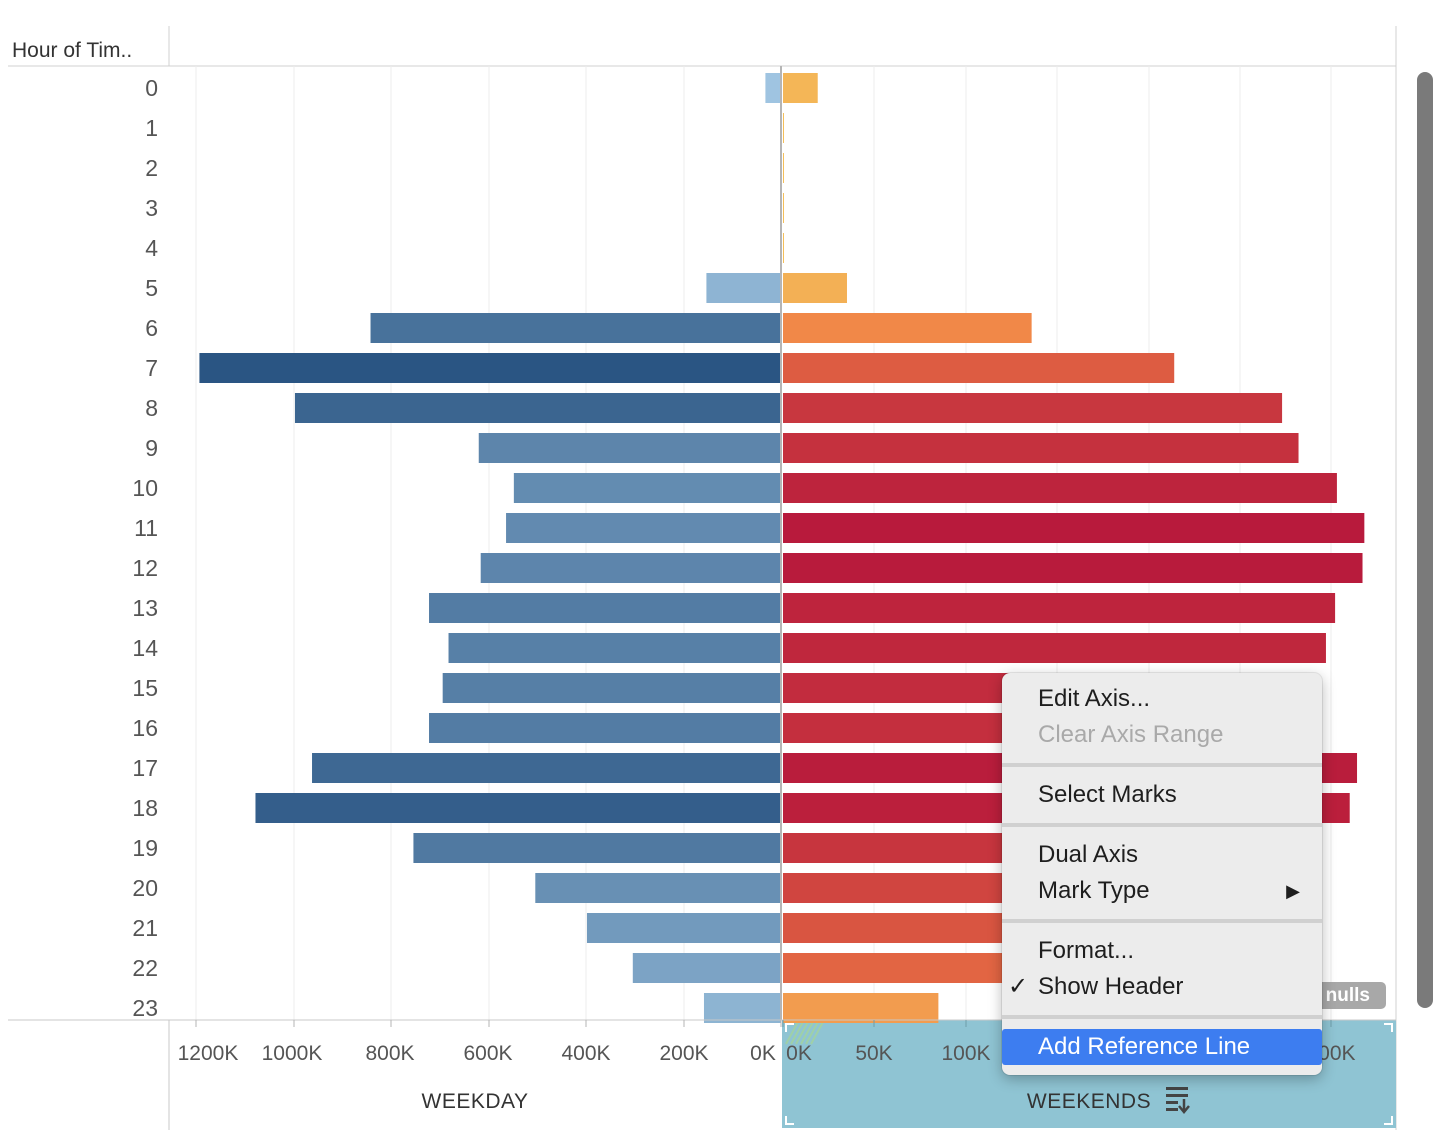 Image resolution: width=1450 pixels, height=1146 pixels. I want to click on menu-item-show-header: ✓ Show Header, so click(1162, 987).